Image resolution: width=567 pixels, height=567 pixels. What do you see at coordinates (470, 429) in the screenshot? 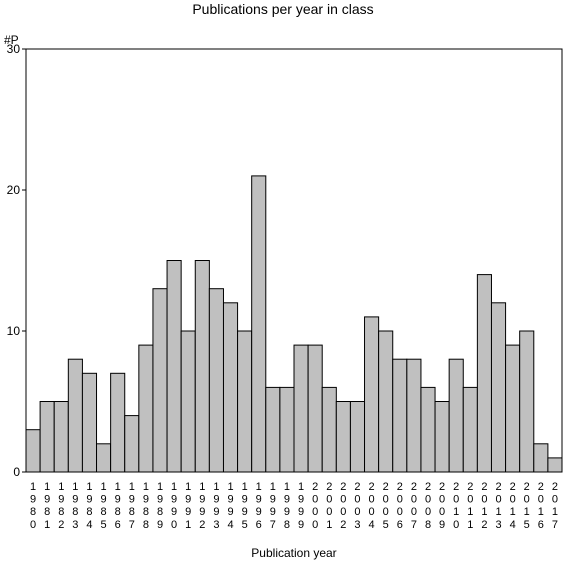
I see `bar-2011` at bounding box center [470, 429].